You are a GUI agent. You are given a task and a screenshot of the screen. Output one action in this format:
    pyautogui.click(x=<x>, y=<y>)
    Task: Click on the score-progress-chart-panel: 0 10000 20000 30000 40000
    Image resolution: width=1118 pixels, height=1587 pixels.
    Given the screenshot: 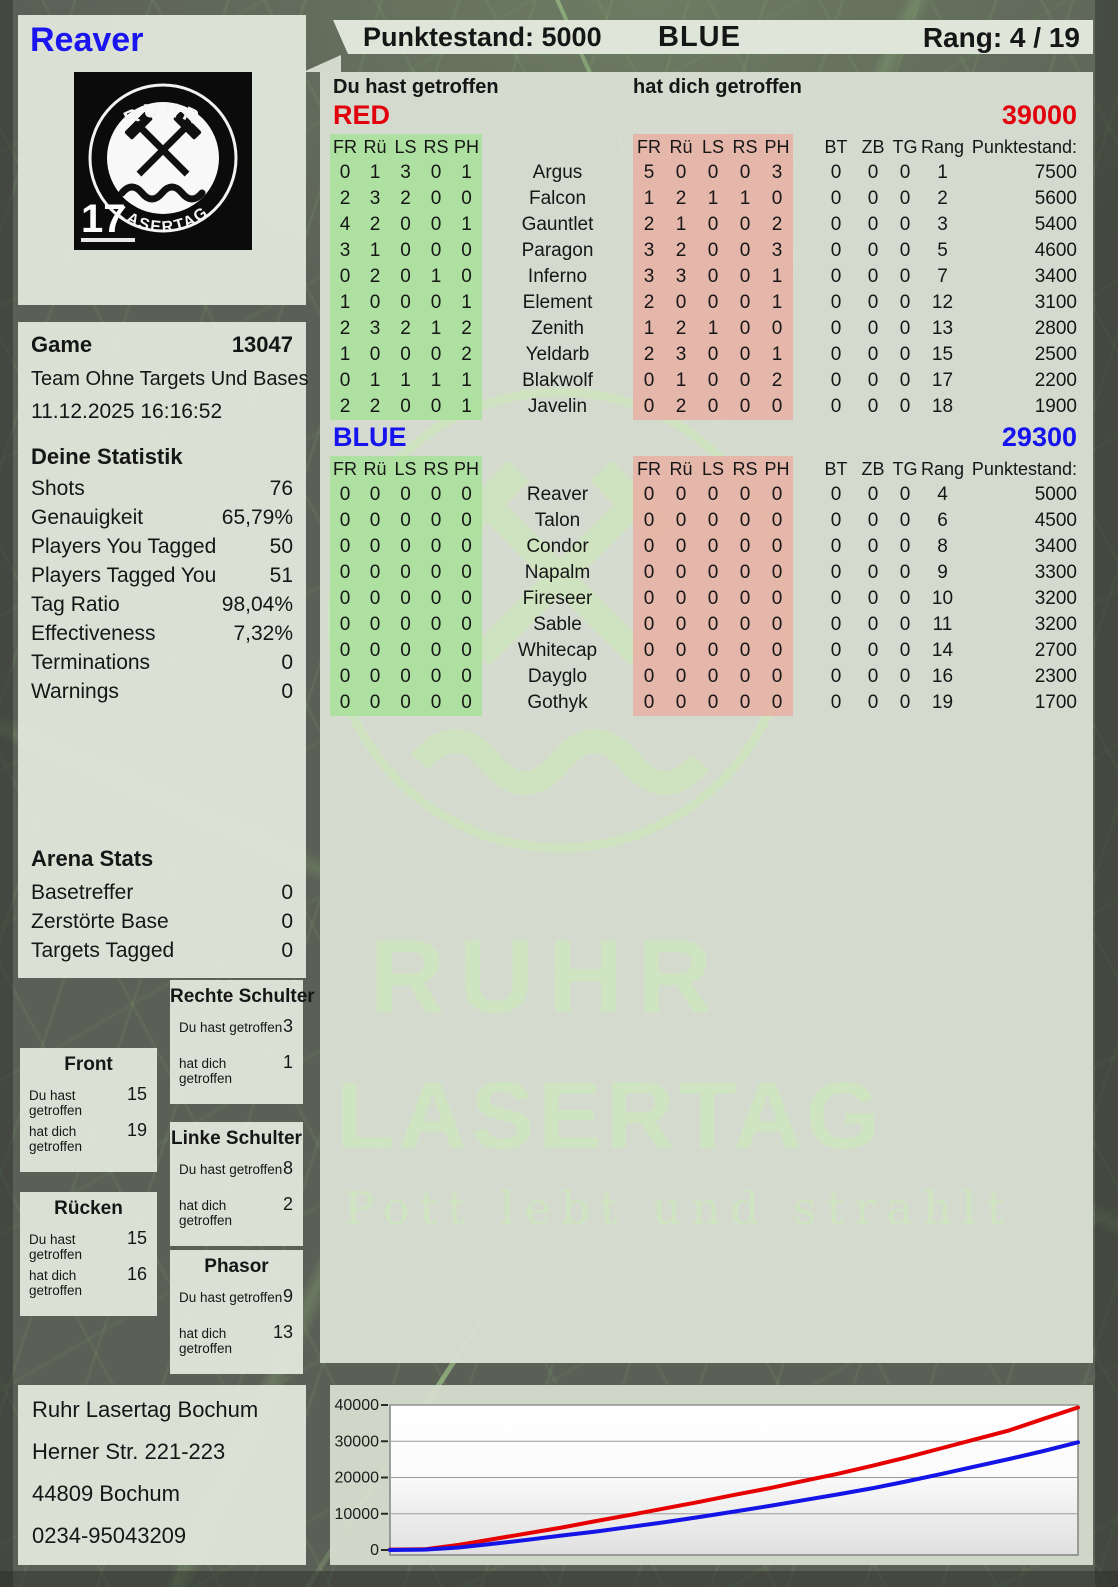 What is the action you would take?
    pyautogui.click(x=711, y=1475)
    